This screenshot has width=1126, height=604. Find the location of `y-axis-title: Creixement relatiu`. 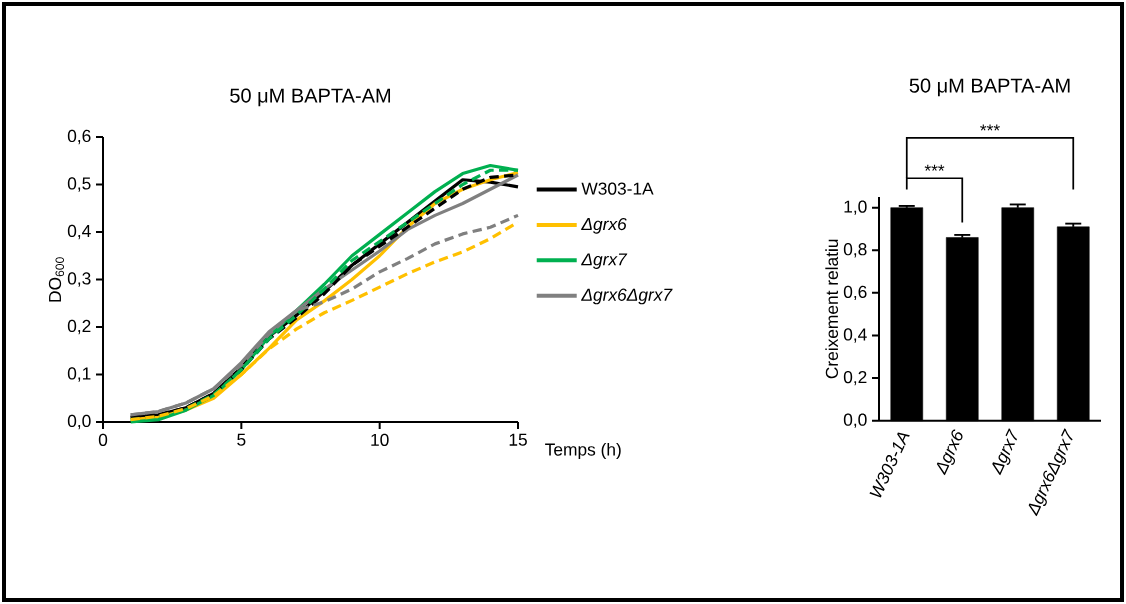

y-axis-title: Creixement relatiu is located at coordinates (832, 309).